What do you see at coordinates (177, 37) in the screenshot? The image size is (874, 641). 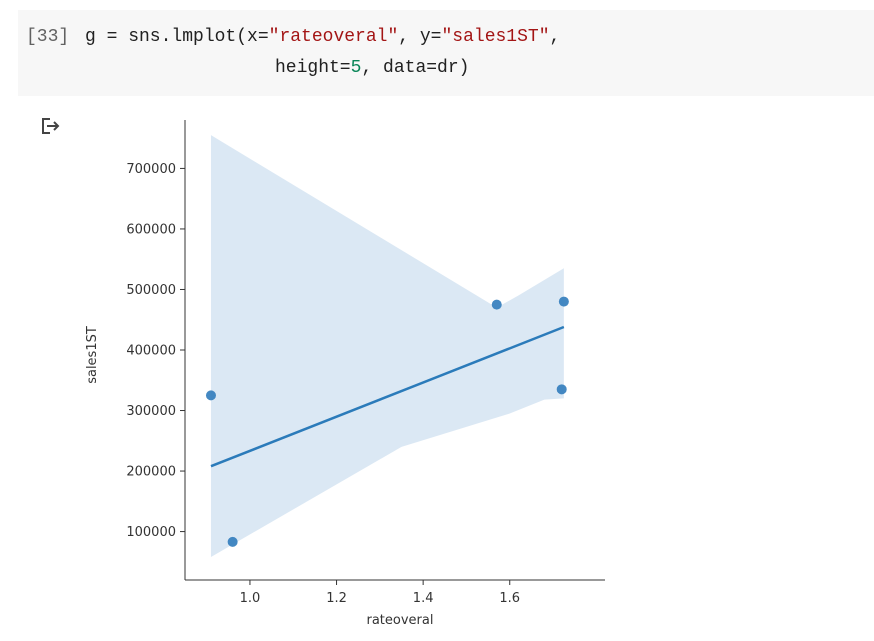 I see `code-text: g = sns.lmplot(x=` at bounding box center [177, 37].